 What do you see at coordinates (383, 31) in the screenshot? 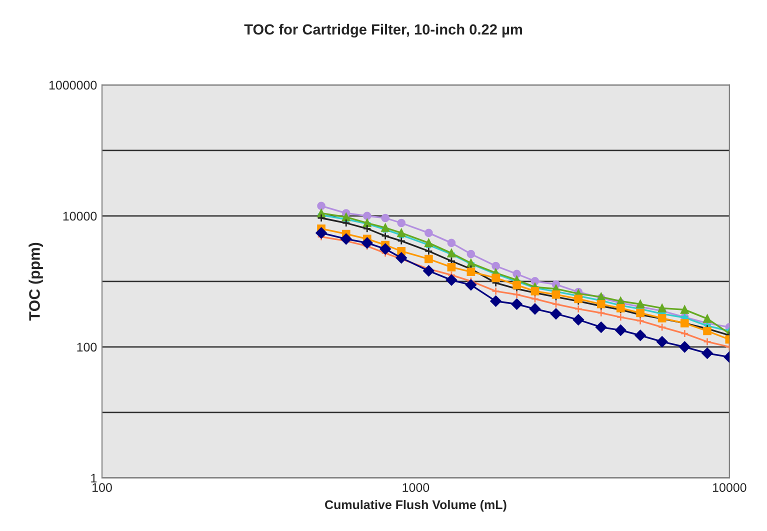
I see `chart-title: TOC for Cartridge Filter, 10-inch 0.22 µm` at bounding box center [383, 31].